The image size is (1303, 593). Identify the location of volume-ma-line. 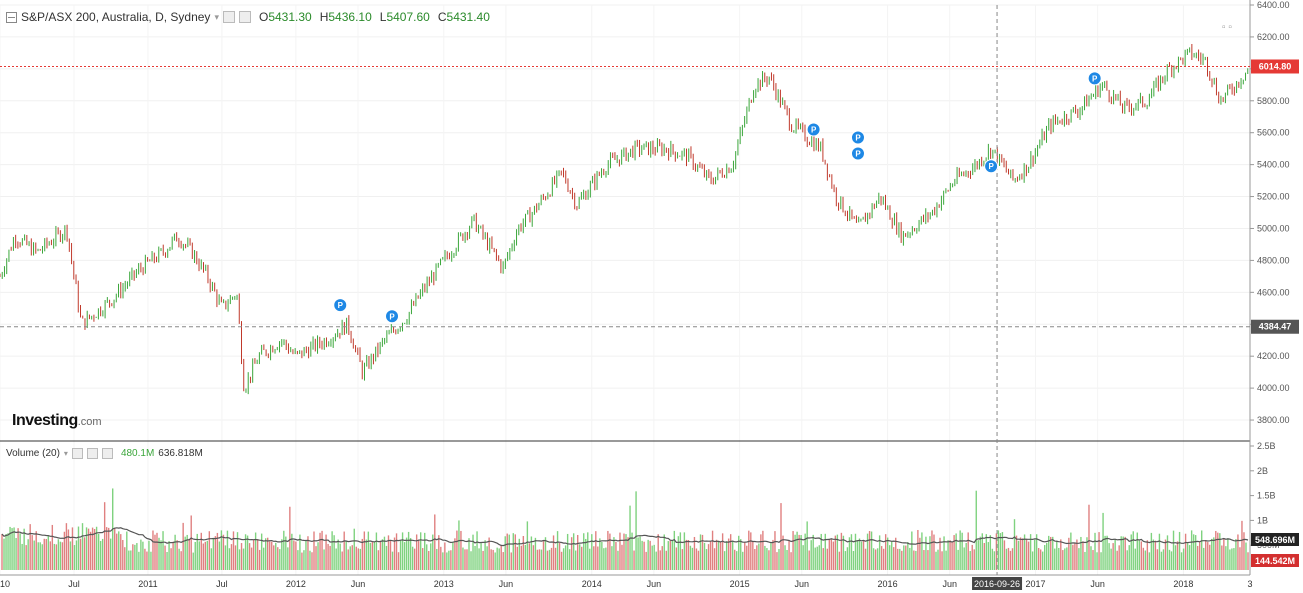
(625, 537).